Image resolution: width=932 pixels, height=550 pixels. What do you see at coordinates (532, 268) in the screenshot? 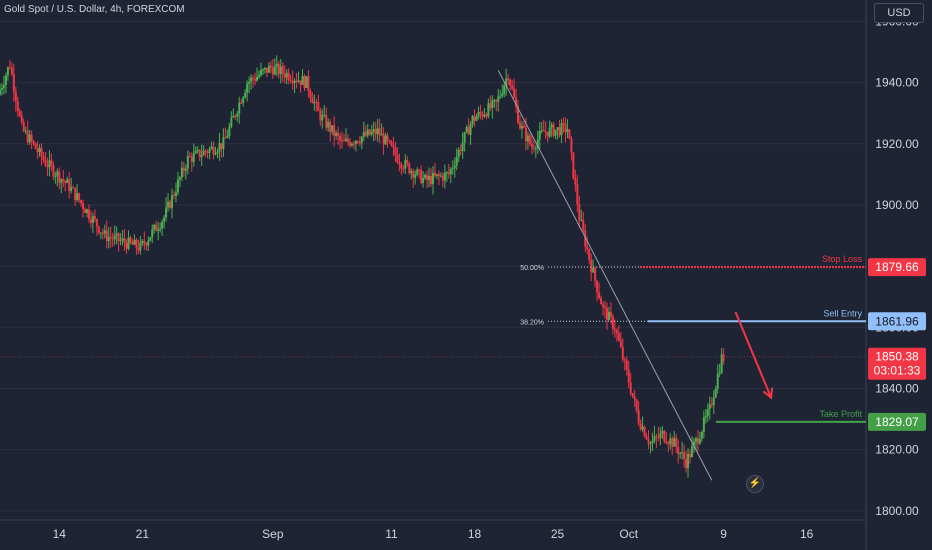
I see `fib-label: 50.00%` at bounding box center [532, 268].